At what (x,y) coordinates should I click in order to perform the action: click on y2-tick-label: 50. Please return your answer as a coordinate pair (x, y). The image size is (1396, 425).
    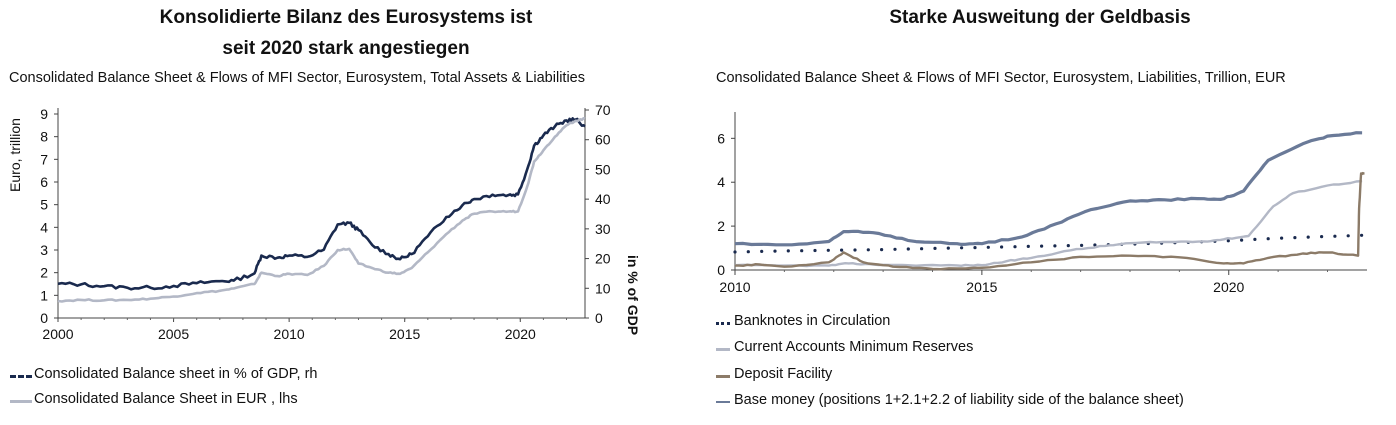
    Looking at the image, I should click on (603, 169).